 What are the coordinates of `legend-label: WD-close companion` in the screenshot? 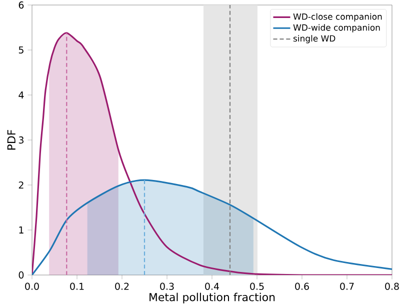 It's located at (337, 17).